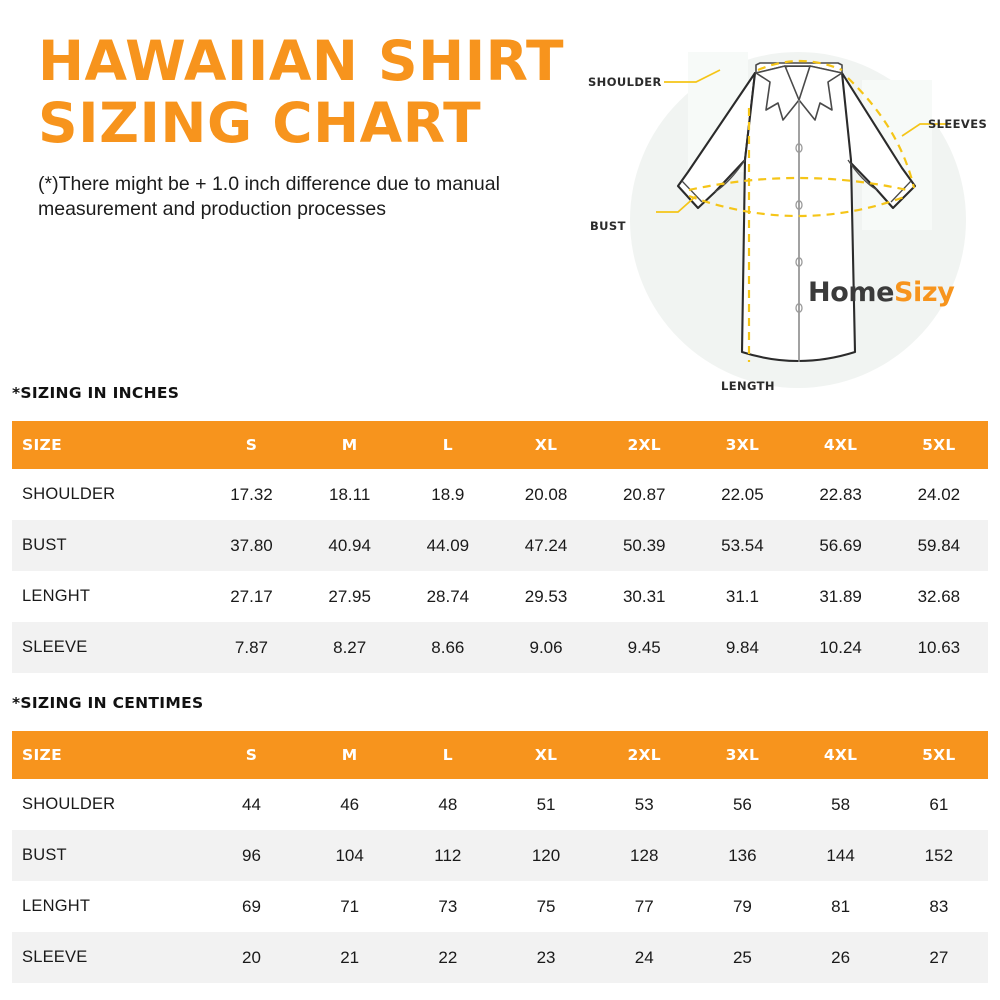 The height and width of the screenshot is (1000, 1000). I want to click on cell-bust-cm-m: 104, so click(349, 855).